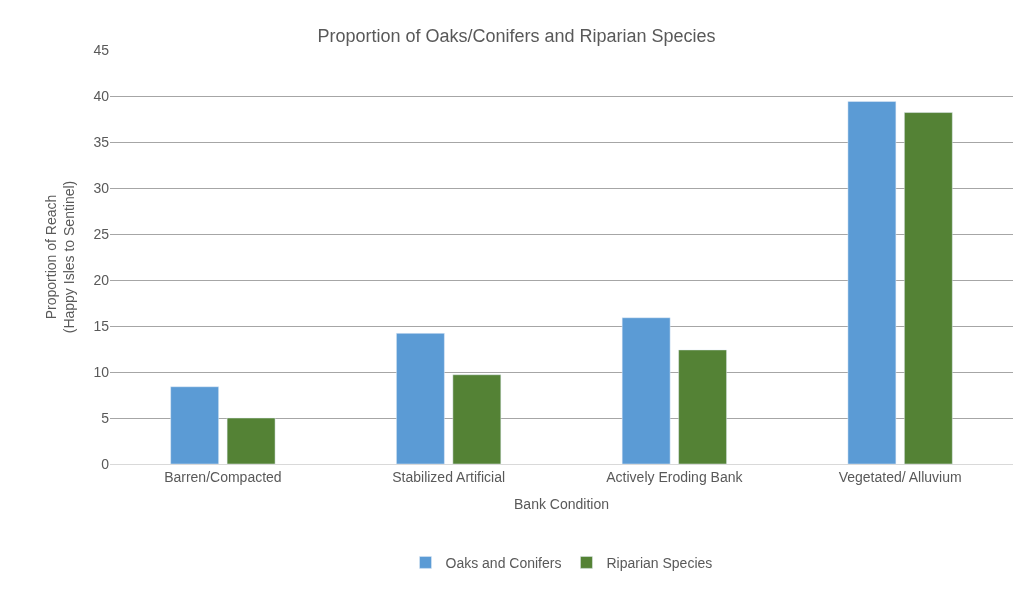 This screenshot has height=591, width=1033. What do you see at coordinates (105, 417) in the screenshot?
I see `y-tick-label: 5` at bounding box center [105, 417].